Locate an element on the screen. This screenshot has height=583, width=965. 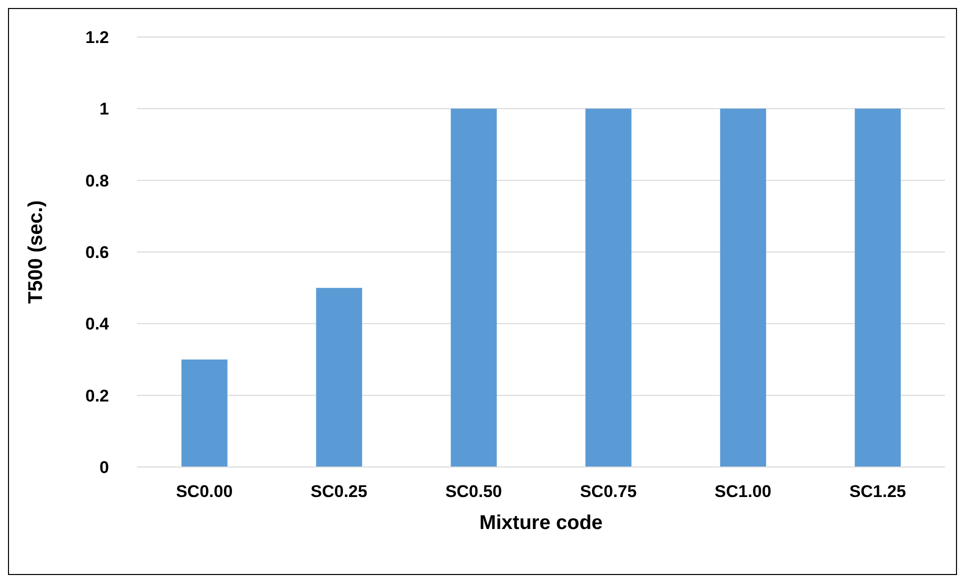
x-tick-label: SC1.25 is located at coordinates (877, 492).